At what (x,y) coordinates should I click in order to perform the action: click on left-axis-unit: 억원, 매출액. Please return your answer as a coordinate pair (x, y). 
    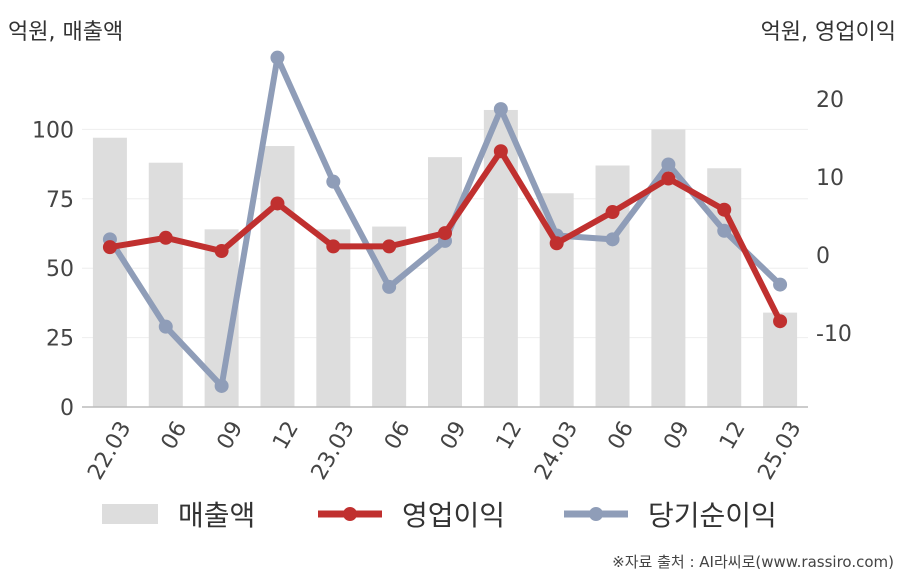
    Looking at the image, I should click on (66, 32).